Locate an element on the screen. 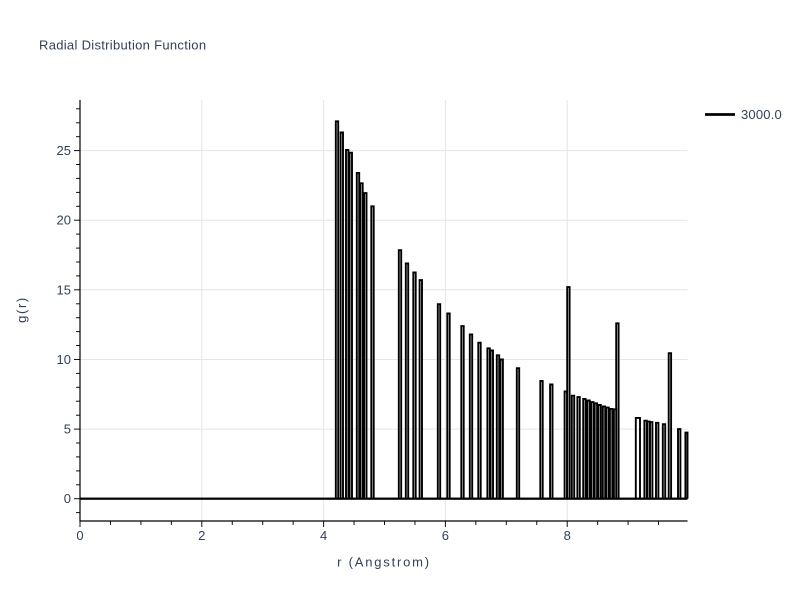  svg-text: g(r) is located at coordinates (21, 309).